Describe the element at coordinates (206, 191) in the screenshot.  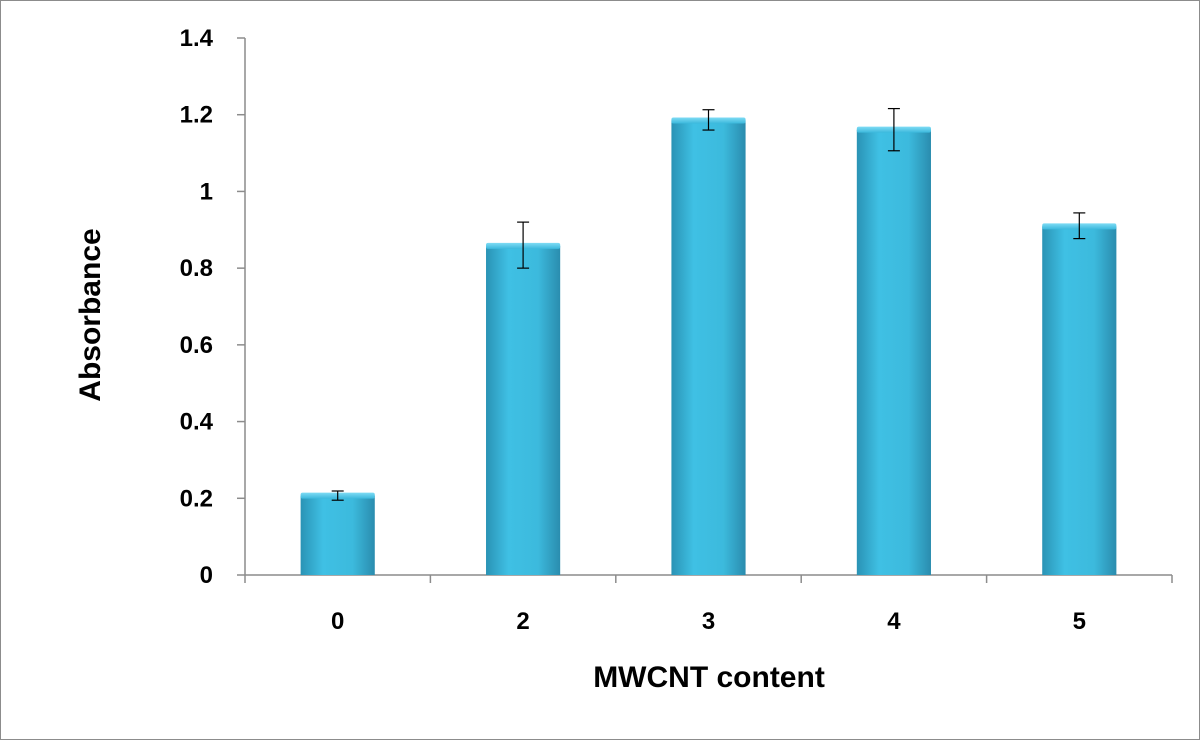
I see `y-tick-label: 1` at that location.